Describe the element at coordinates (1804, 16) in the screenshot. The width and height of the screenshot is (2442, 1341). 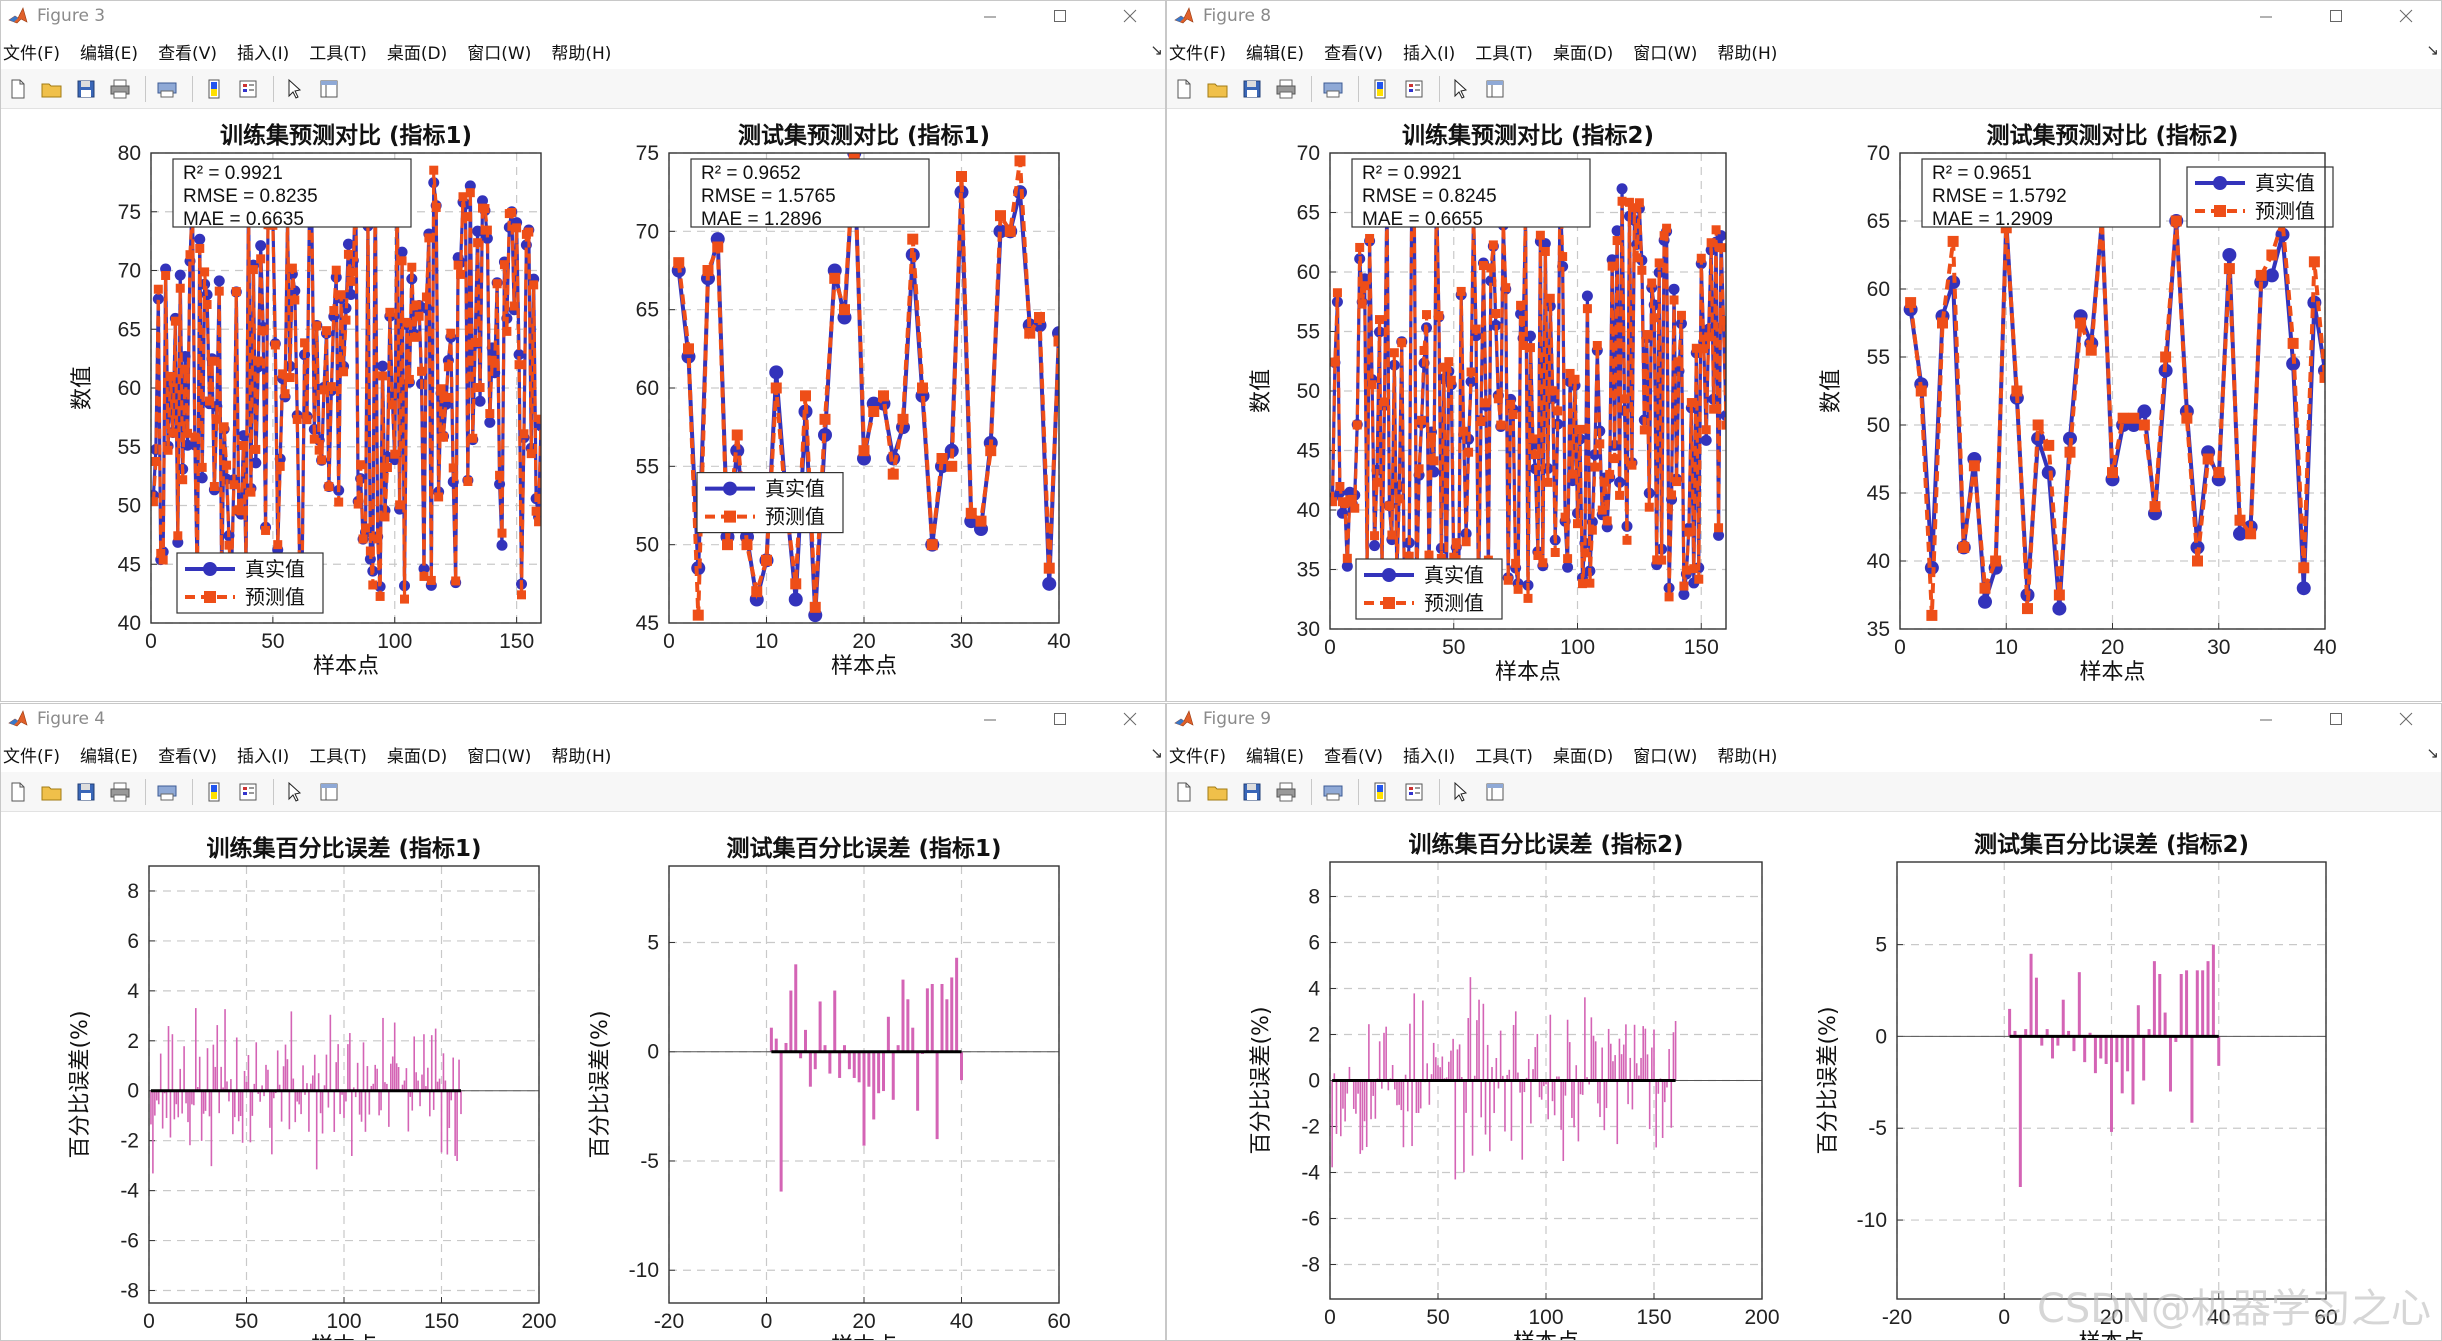
I see `title-bar: Figure 8` at that location.